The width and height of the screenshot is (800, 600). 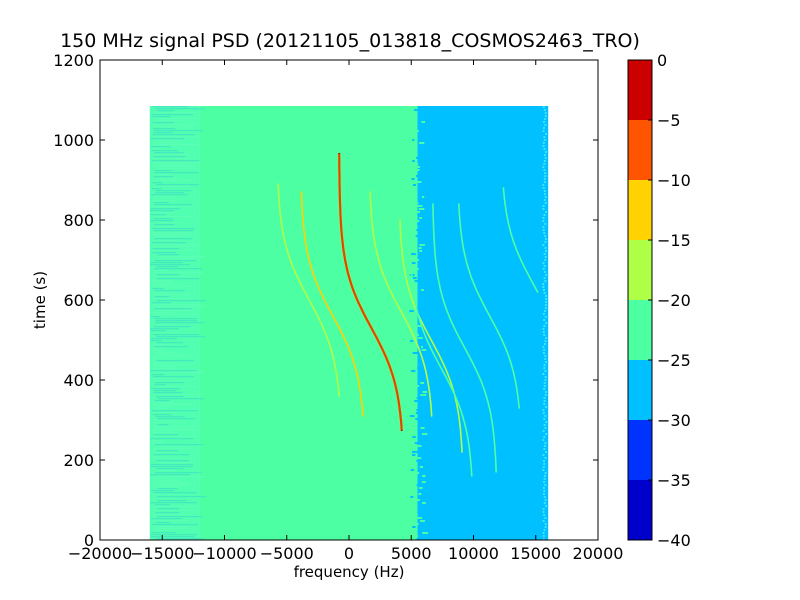 I want to click on x-tick-label: 0, so click(x=349, y=553).